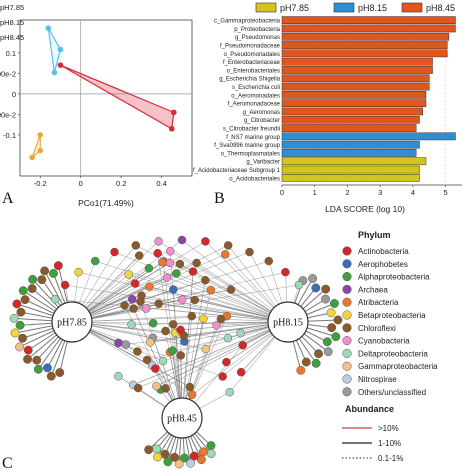 The width and height of the screenshot is (474, 474). What do you see at coordinates (365, 209) in the screenshot?
I see `lda-x-axis-label: LDA SCORE (log 10)` at bounding box center [365, 209].